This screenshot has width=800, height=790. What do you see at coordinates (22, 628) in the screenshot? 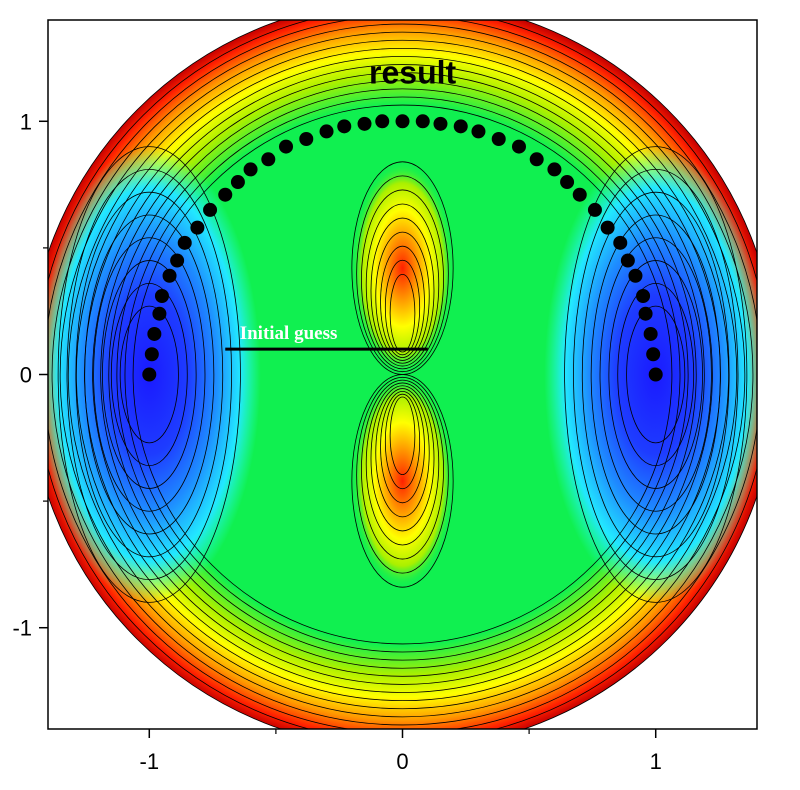
I see `y-tick-label: -1` at bounding box center [22, 628].